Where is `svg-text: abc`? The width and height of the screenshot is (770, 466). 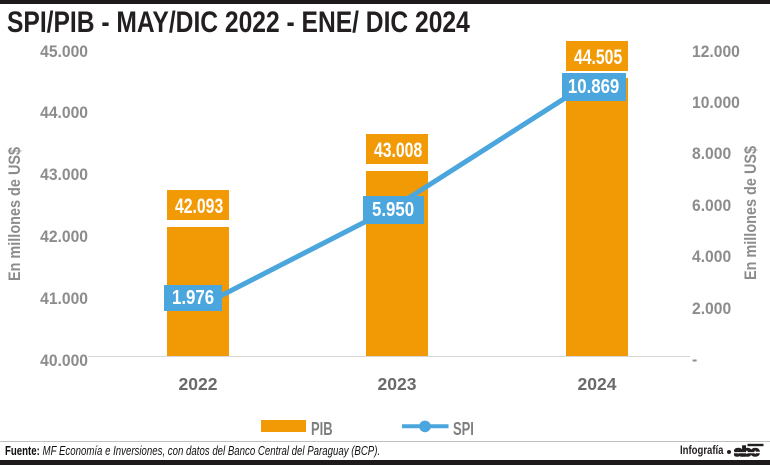
svg-text: abc is located at coordinates (746, 451).